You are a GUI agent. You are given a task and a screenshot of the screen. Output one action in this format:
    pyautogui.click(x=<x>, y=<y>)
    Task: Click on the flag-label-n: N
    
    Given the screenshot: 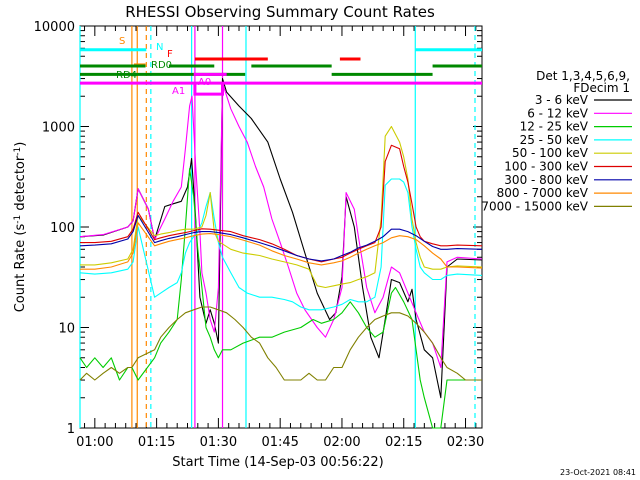 What is the action you would take?
    pyautogui.click(x=159, y=47)
    